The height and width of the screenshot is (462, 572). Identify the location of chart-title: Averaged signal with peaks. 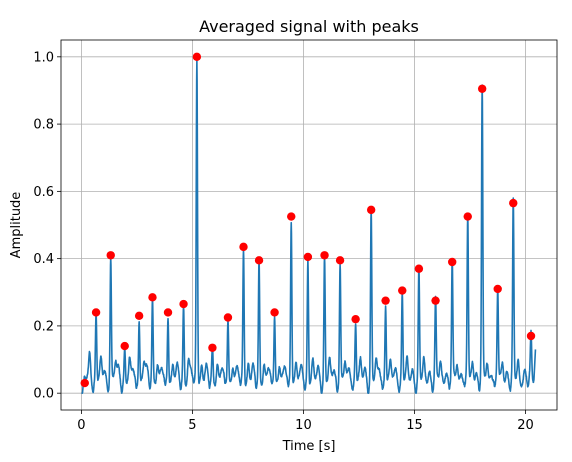
(309, 26).